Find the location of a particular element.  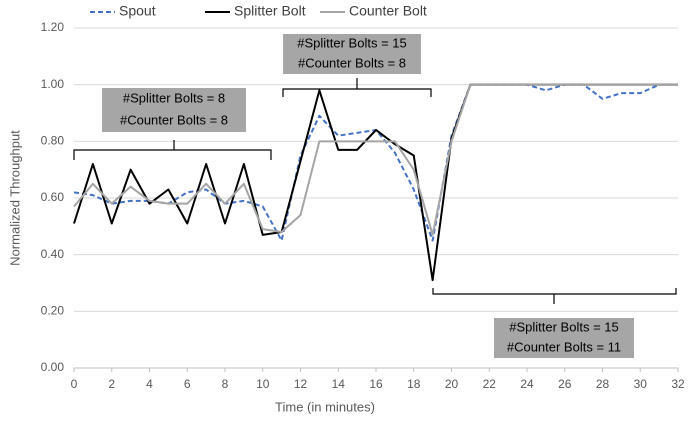

legend-label: Spout is located at coordinates (137, 11).